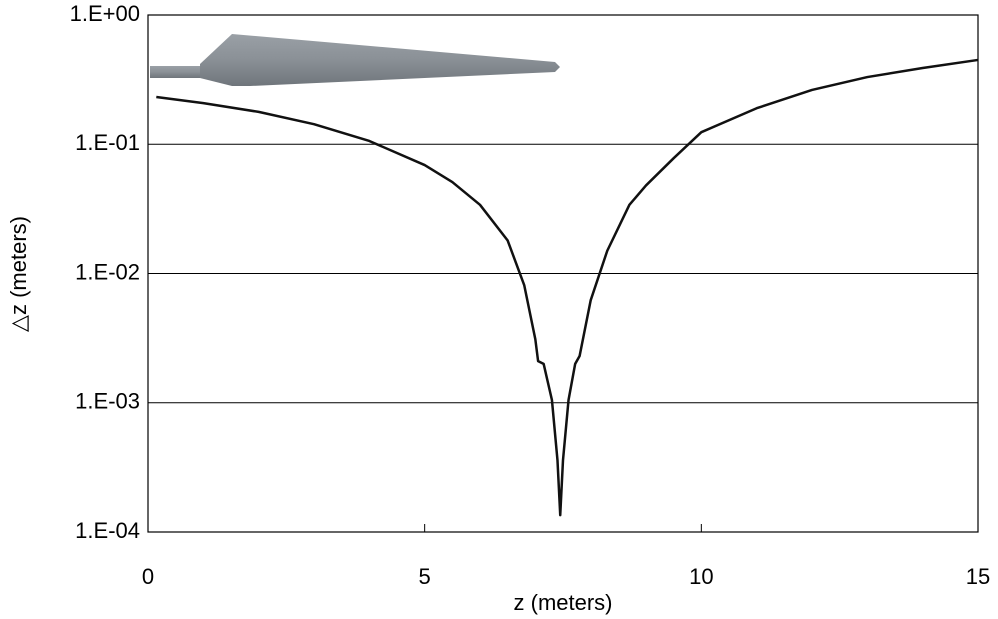 Image resolution: width=998 pixels, height=619 pixels. I want to click on x-tick-label: 15, so click(978, 576).